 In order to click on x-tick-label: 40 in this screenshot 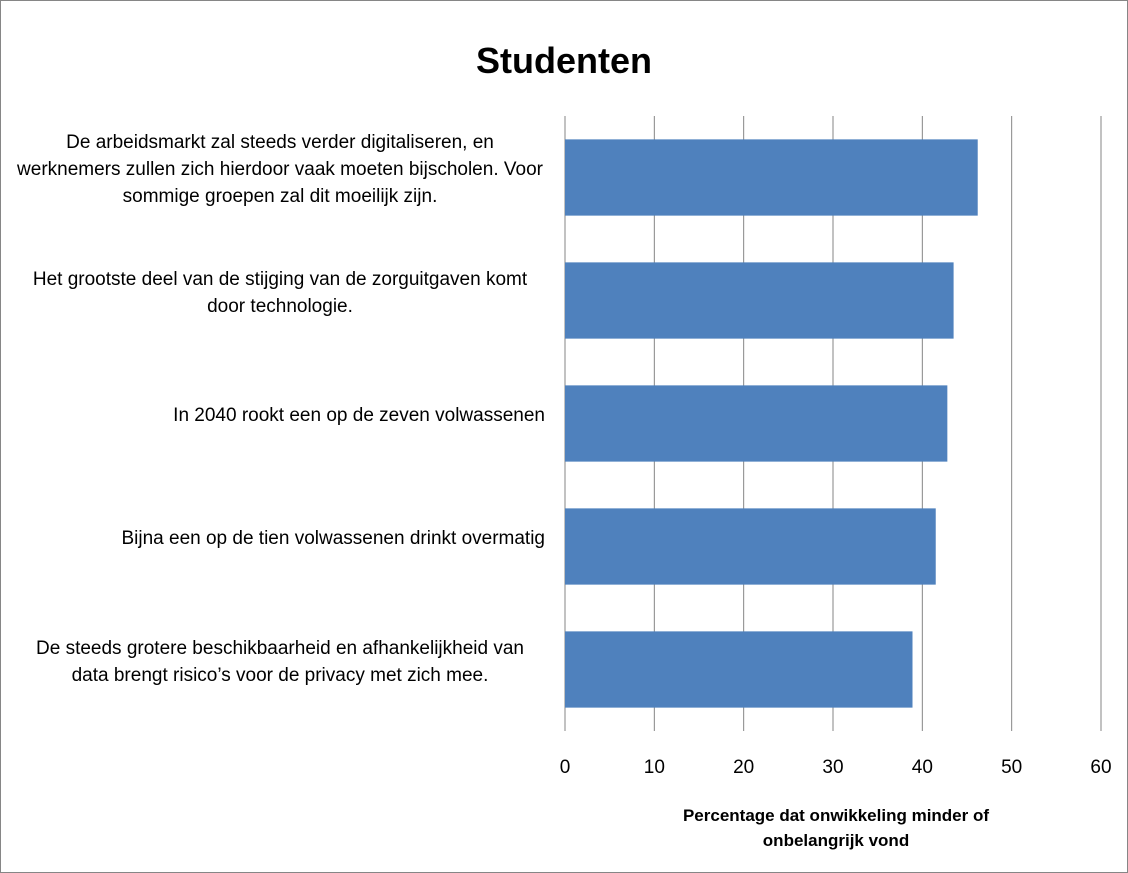, I will do `click(922, 767)`.